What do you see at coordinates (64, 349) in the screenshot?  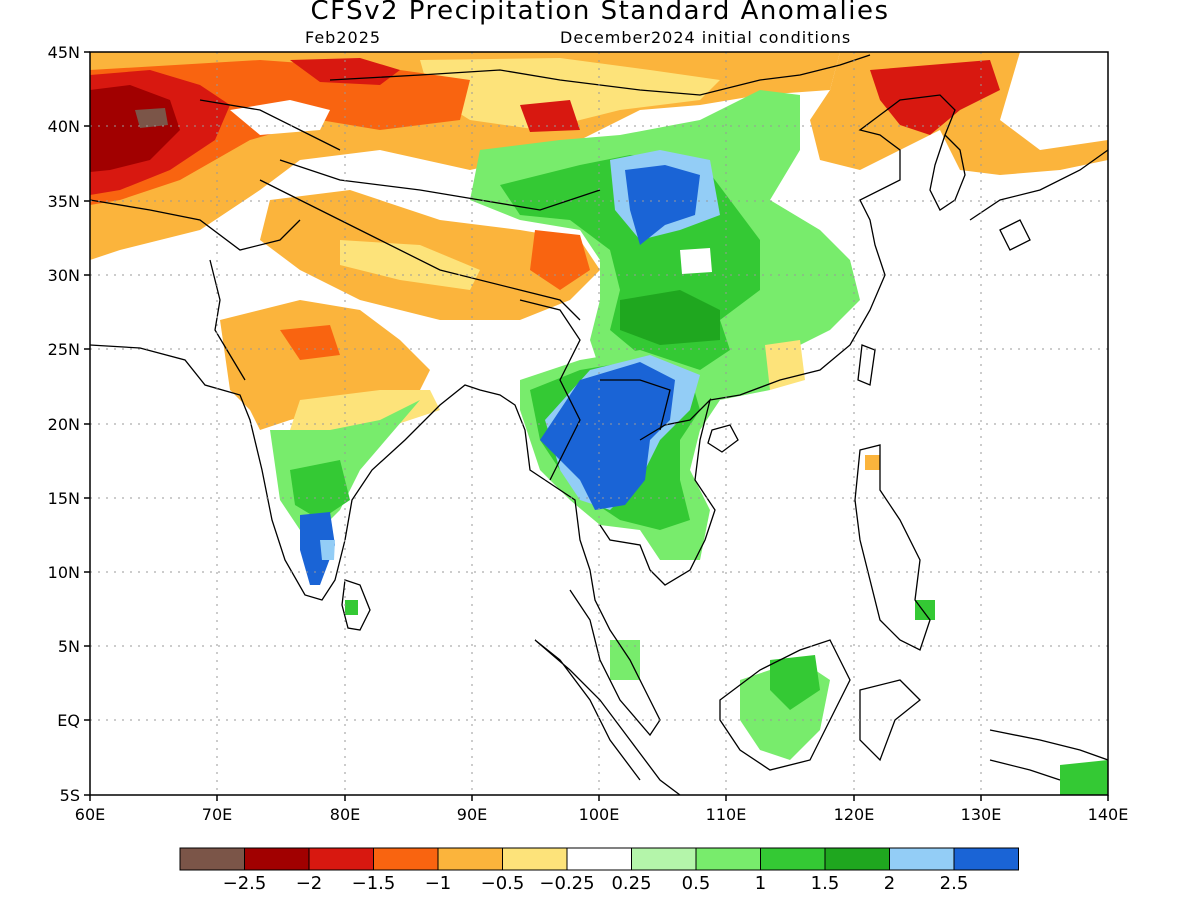 I see `lat-label: 25N` at bounding box center [64, 349].